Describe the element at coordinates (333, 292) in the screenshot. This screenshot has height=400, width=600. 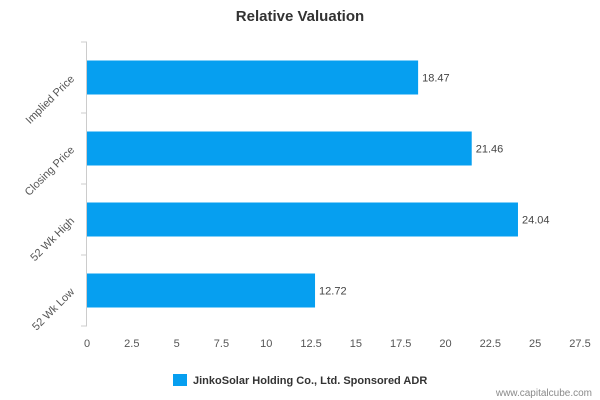
I see `bar-value-label: 12.72` at that location.